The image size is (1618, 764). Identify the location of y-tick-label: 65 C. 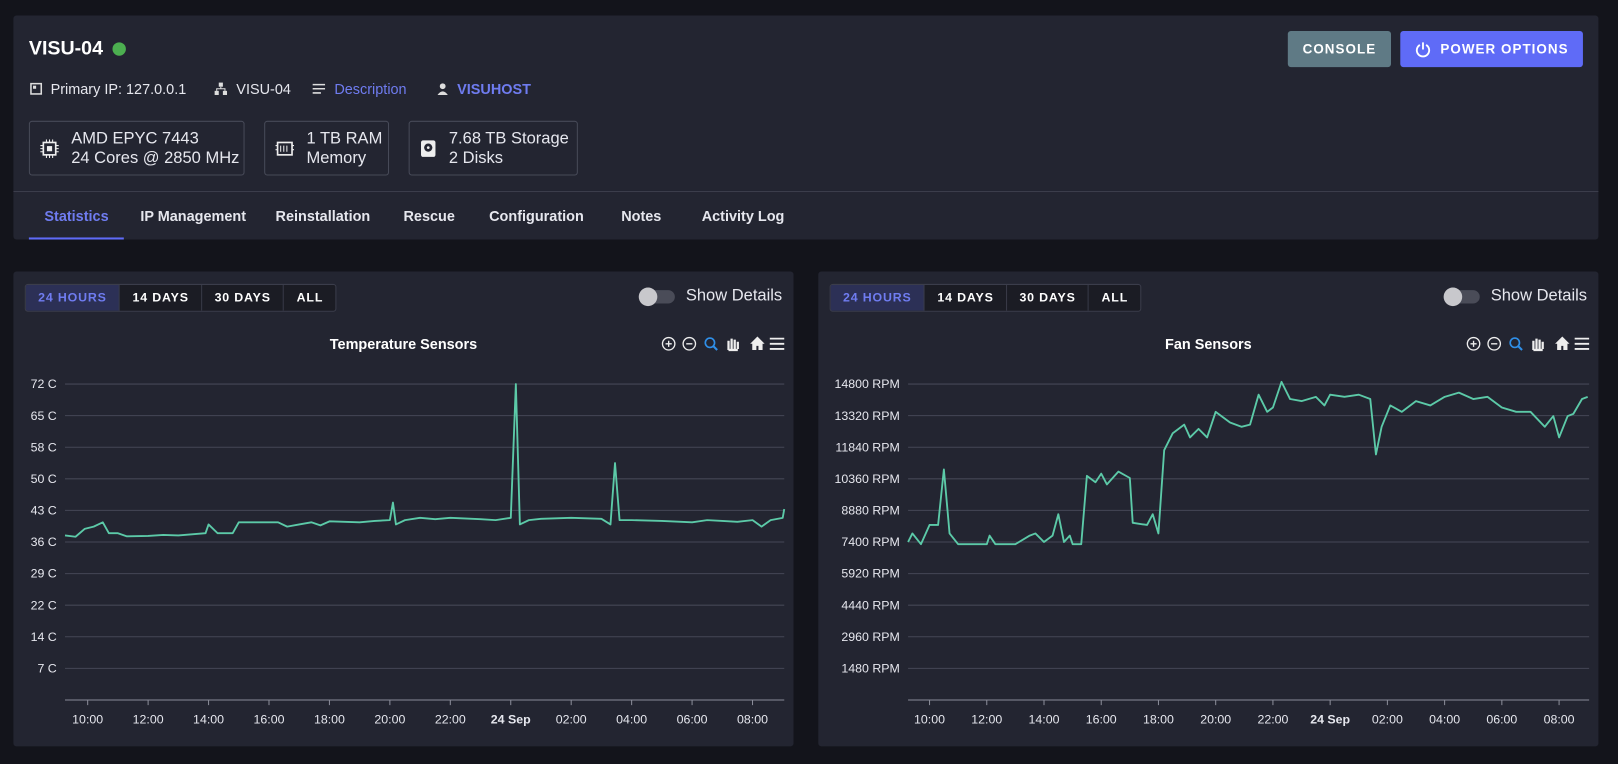
(44, 416).